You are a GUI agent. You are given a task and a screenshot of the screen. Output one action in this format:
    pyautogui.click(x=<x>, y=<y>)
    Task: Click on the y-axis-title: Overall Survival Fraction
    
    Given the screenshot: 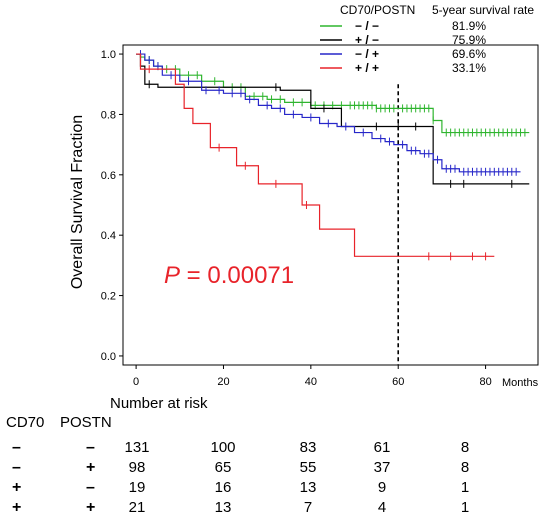 What is the action you would take?
    pyautogui.click(x=77, y=202)
    